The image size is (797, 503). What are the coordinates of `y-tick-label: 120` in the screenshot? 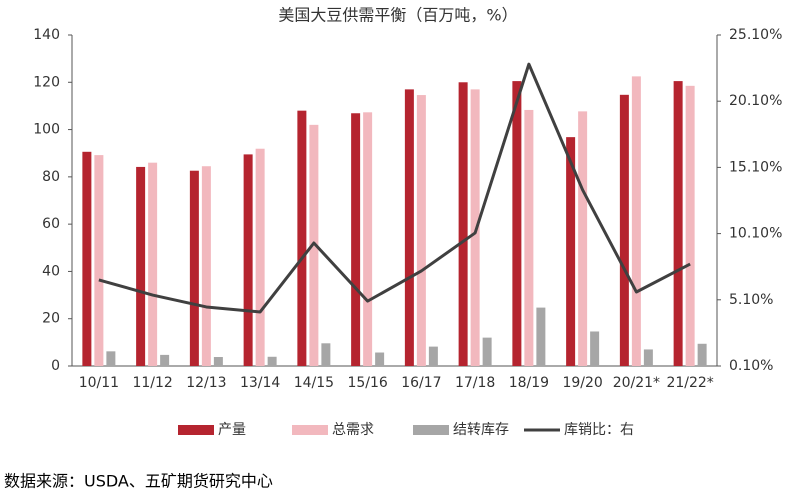 It's located at (46, 82).